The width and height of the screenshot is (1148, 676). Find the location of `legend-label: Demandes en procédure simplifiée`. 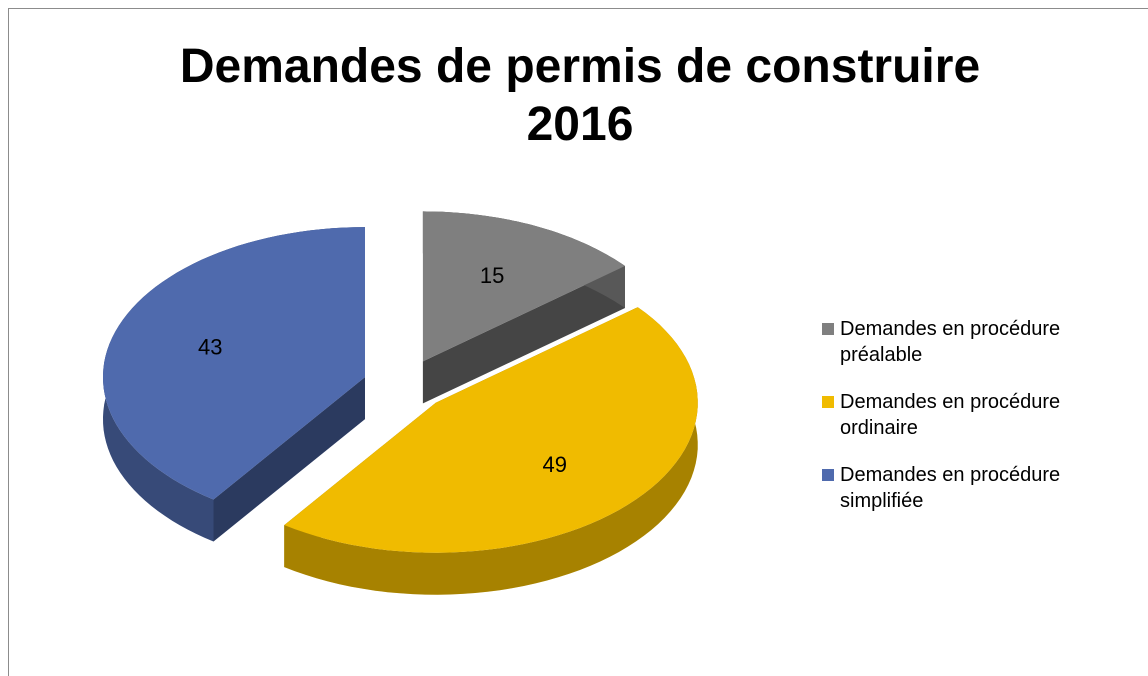

legend-label: Demandes en procédure simplifiée is located at coordinates (950, 488).